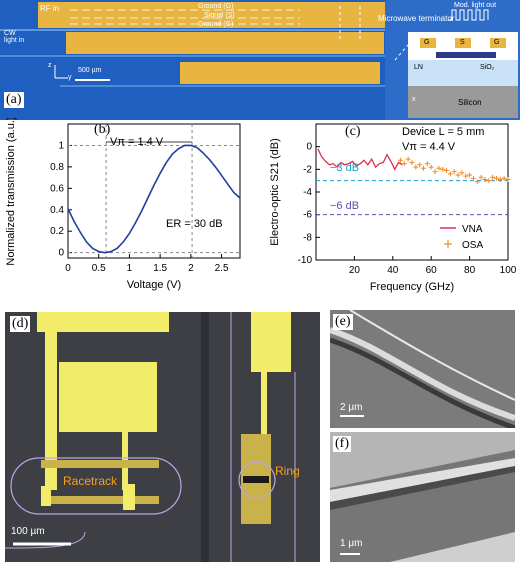  I want to click on minus6db-label: −6 dB, so click(345, 206).